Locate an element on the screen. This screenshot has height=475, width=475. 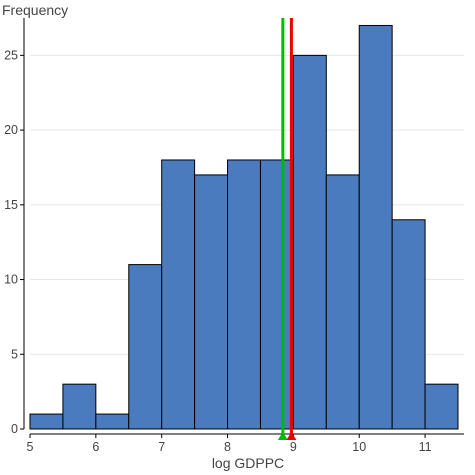
x-tick-label: 9 is located at coordinates (293, 447).